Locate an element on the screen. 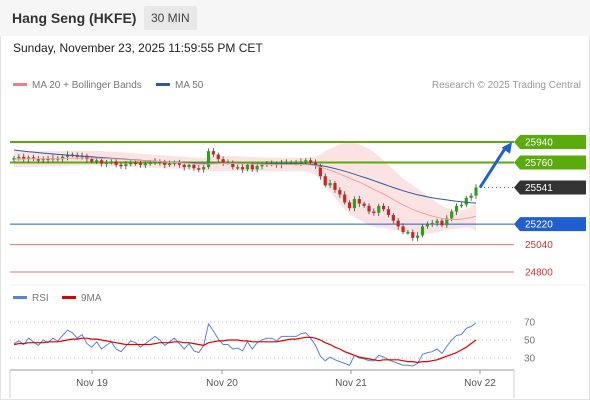  legend-swatch-ma50 is located at coordinates (163, 84).